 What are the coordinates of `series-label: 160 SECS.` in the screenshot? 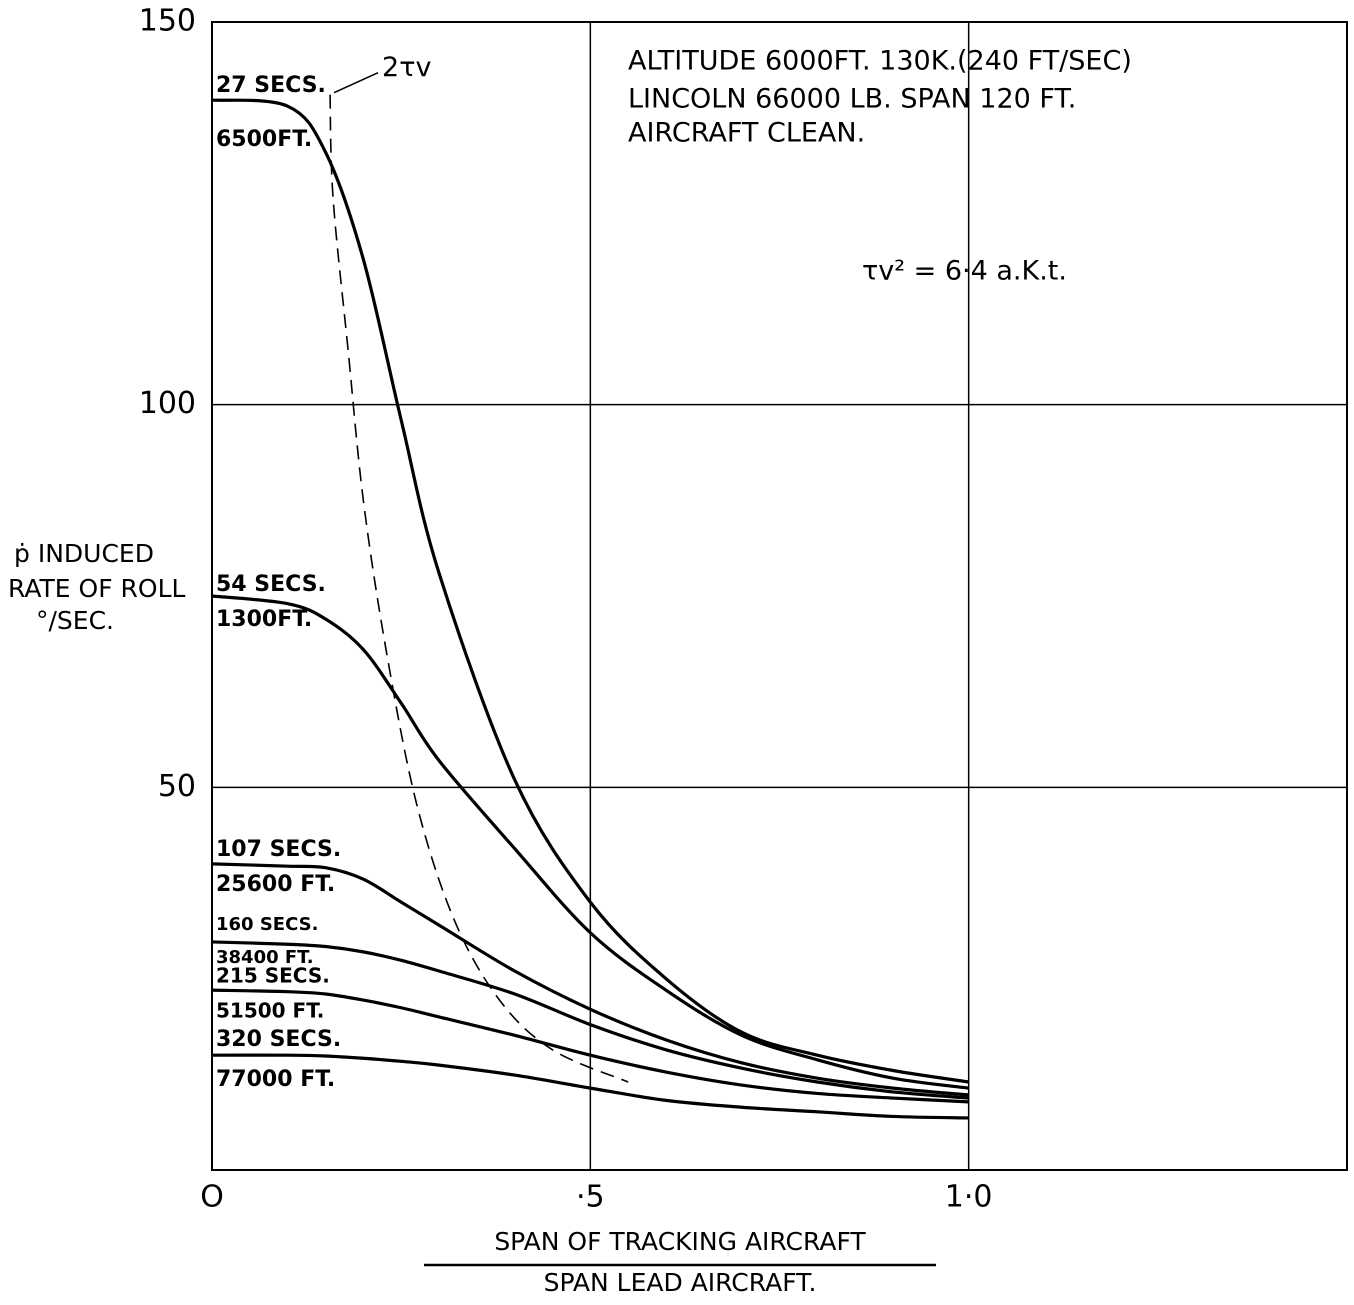 It's located at (267, 924).